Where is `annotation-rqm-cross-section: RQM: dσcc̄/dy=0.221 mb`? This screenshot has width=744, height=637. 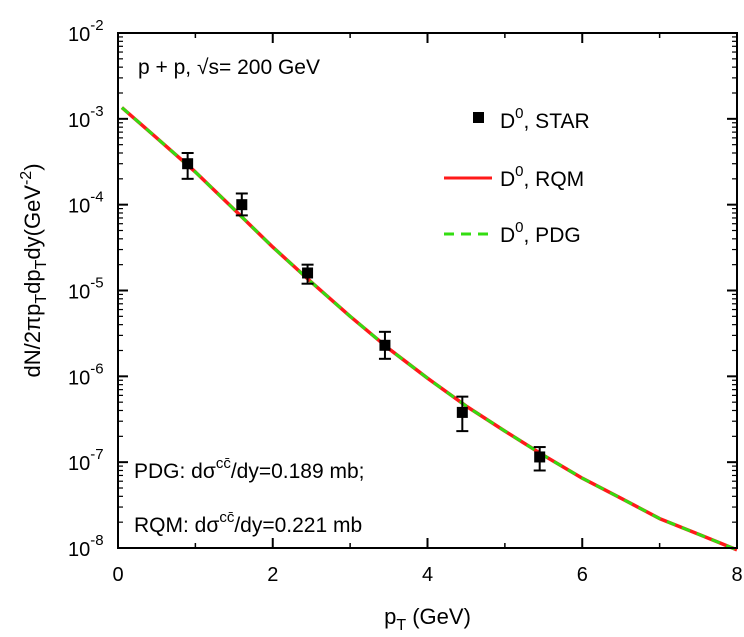 annotation-rqm-cross-section: RQM: dσcc̄/dy=0.221 mb is located at coordinates (248, 523).